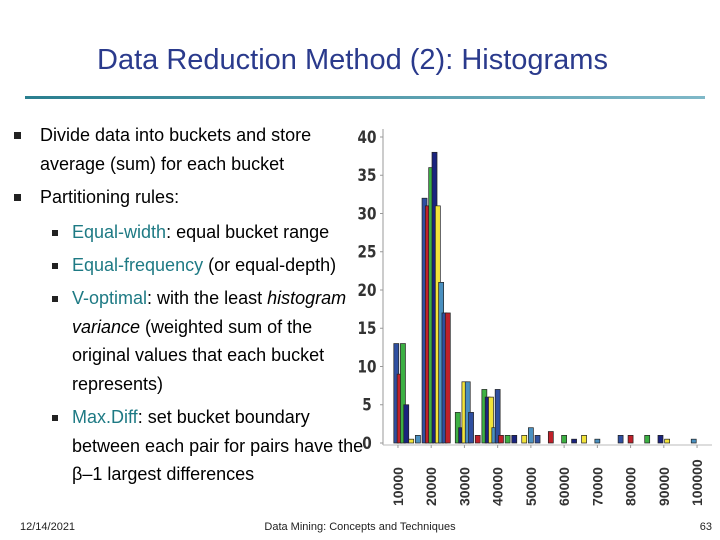 The width and height of the screenshot is (720, 540). I want to click on term: Max.Diff, so click(105, 417).